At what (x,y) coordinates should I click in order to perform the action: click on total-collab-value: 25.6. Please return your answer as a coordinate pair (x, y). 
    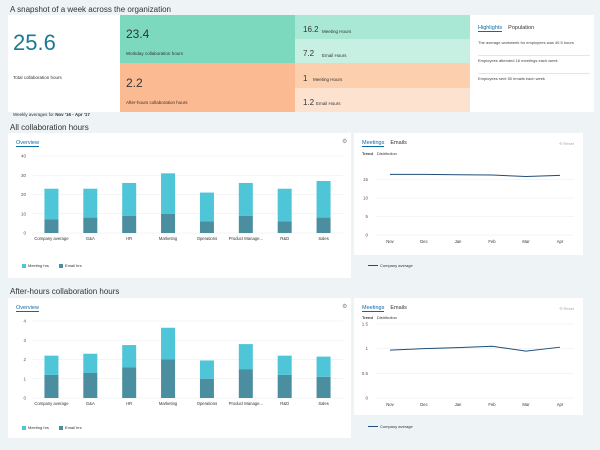
    Looking at the image, I should click on (34, 42).